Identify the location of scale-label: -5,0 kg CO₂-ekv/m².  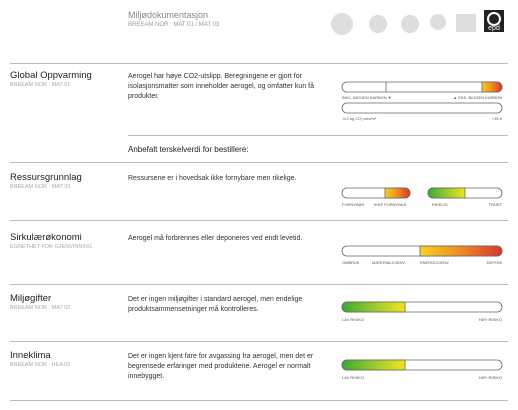
(359, 118).